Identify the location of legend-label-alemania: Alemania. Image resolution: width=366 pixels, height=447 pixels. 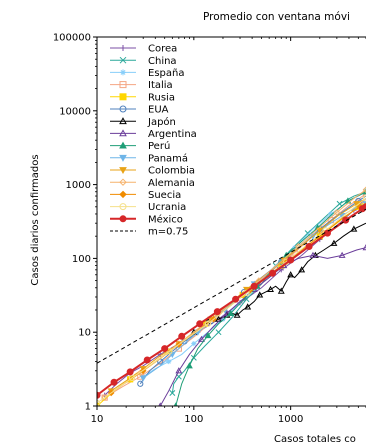
(171, 183).